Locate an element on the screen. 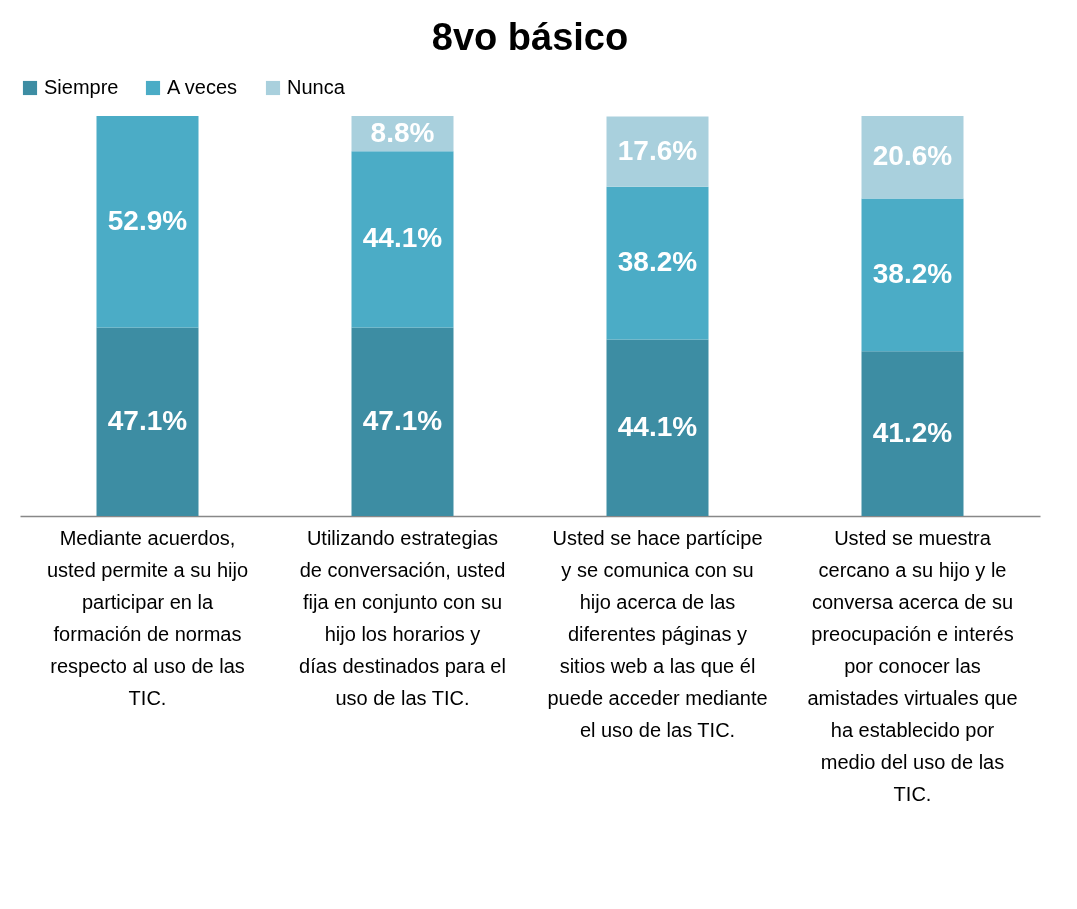 The height and width of the screenshot is (909, 1077). x-tick-label: Usted se hace partícipe y se comunica con su hijo acerca de las diferentes páginas y sitios web a las que él puede acceder mediante el uso de las TIC. is located at coordinates (657, 633).